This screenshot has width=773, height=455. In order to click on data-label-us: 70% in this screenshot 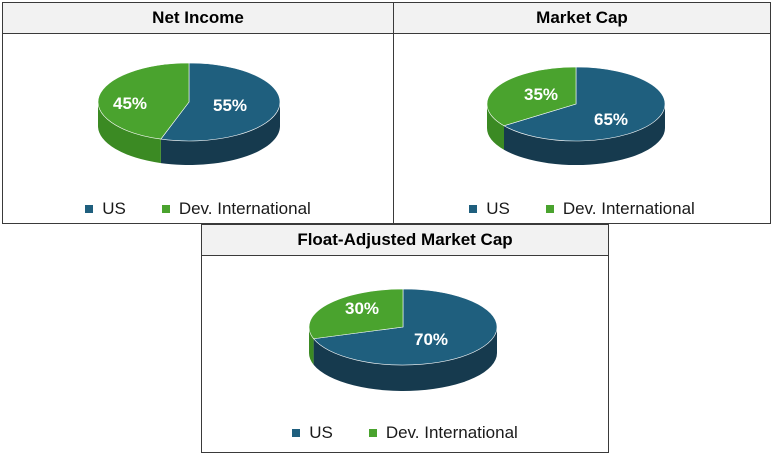, I will do `click(431, 339)`.